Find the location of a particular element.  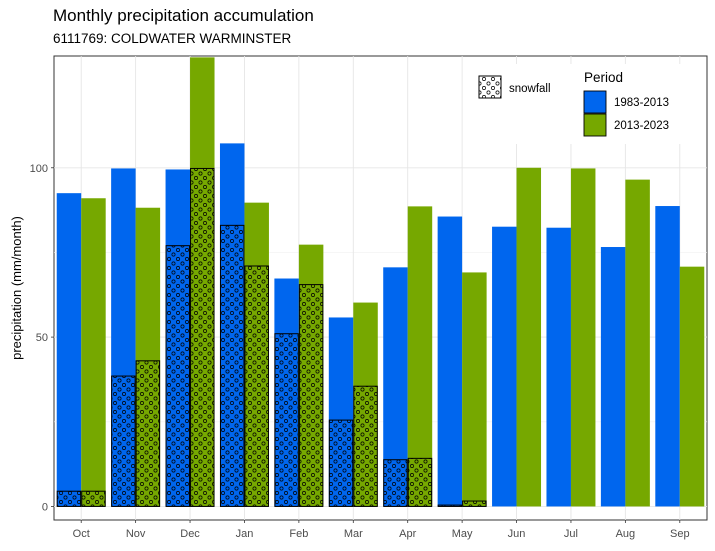

snowfall-bar-2013-2023-Apr is located at coordinates (420, 482).